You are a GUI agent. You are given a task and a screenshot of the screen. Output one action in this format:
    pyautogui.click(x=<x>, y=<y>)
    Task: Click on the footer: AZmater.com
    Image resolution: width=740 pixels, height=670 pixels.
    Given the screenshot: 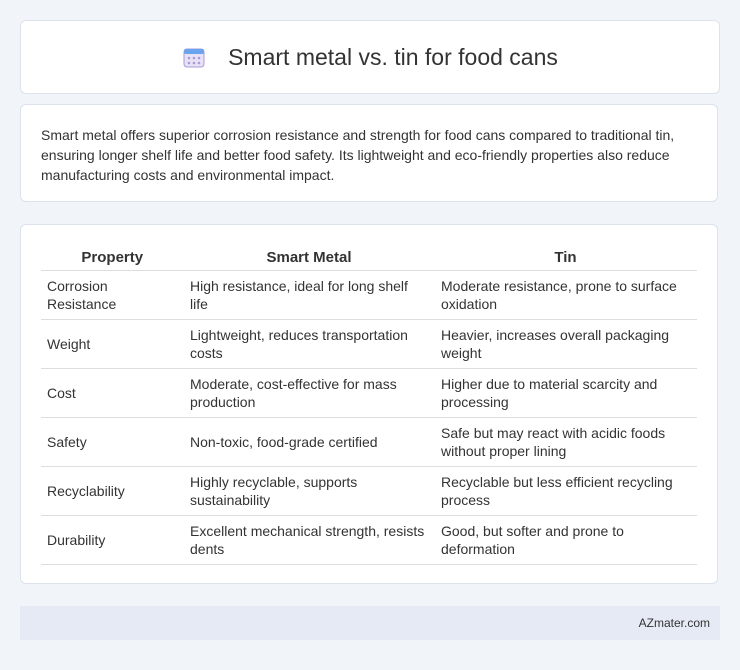 What is the action you would take?
    pyautogui.click(x=370, y=623)
    